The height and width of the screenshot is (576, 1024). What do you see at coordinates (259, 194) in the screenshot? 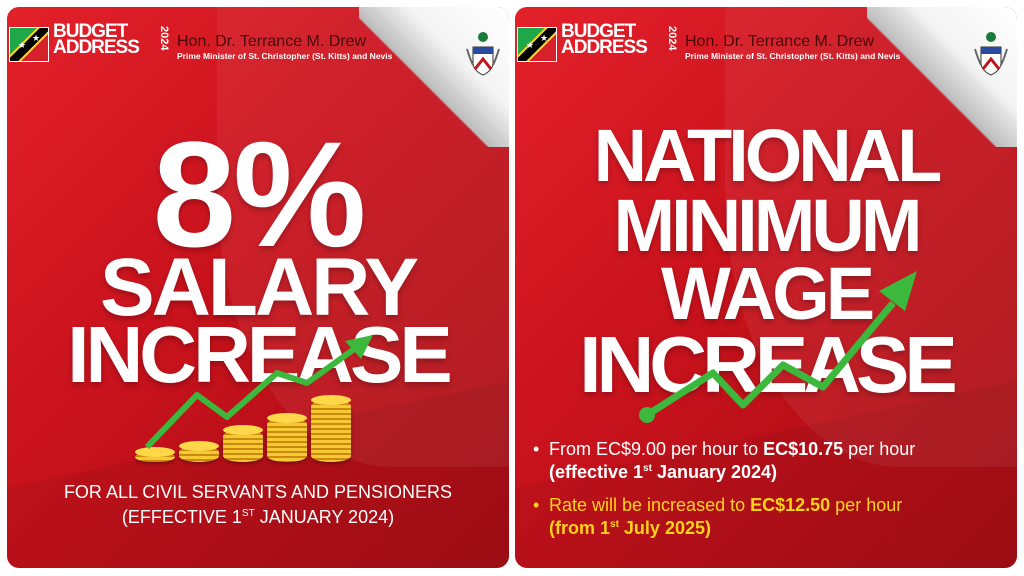
I see `headline-percent: 8%` at bounding box center [259, 194].